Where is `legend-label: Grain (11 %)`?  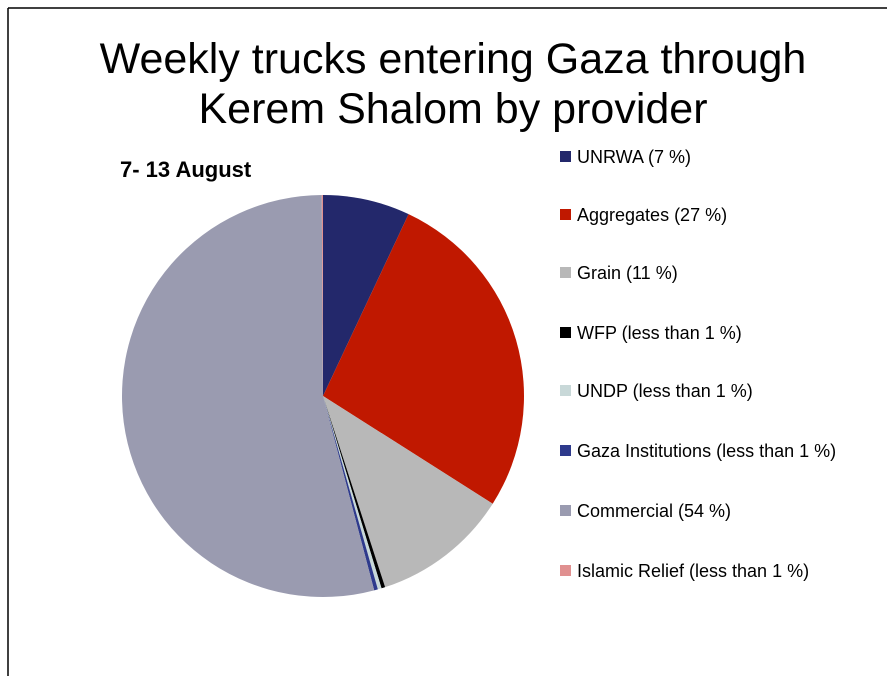
legend-label: Grain (11 %) is located at coordinates (627, 273).